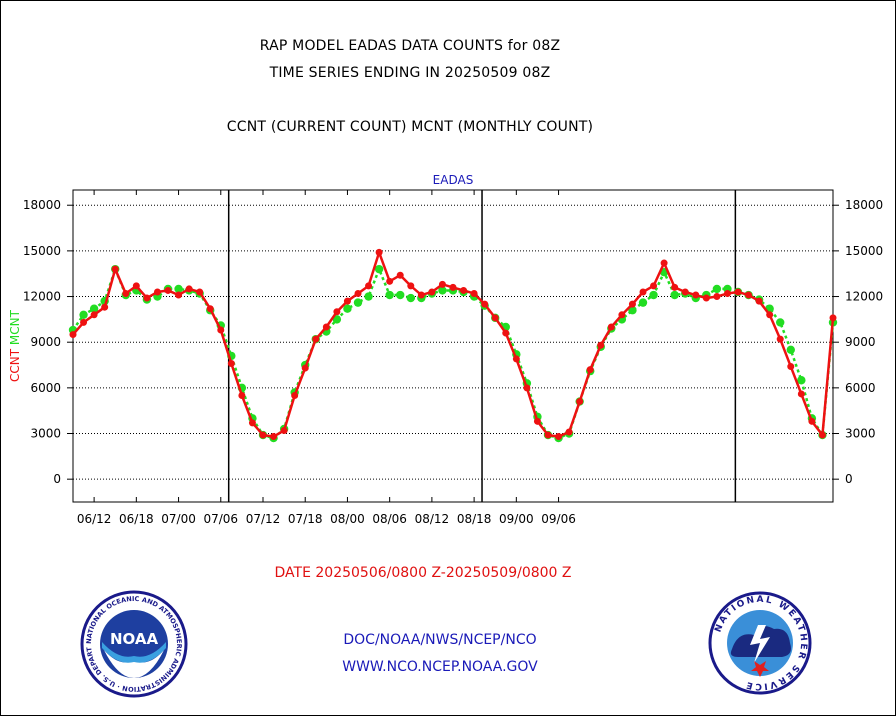 The image size is (896, 716). Describe the element at coordinates (860, 342) in the screenshot. I see `y-tick-label-right: 9000` at that location.